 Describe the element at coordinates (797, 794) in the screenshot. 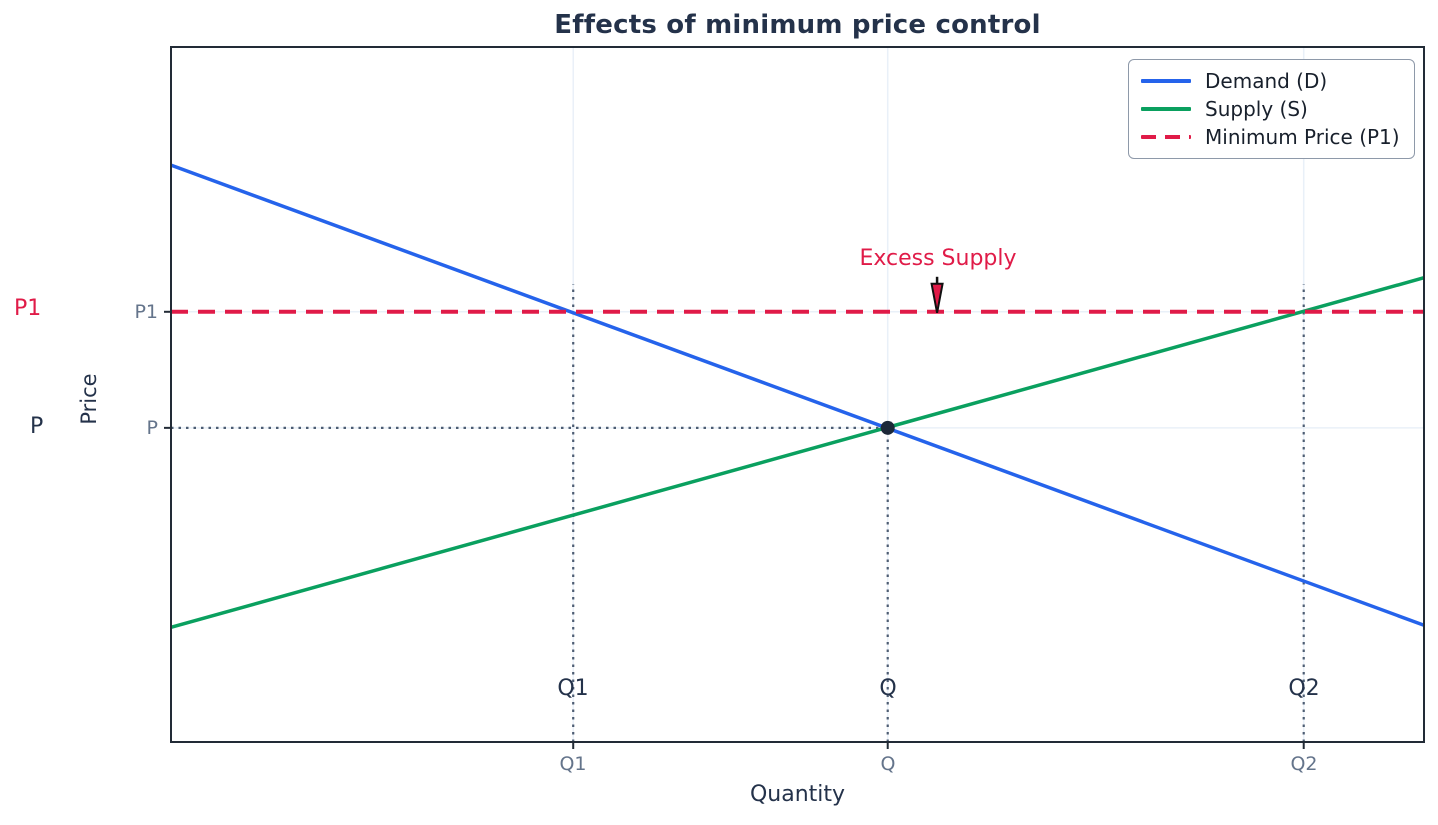

I see `x-axis-title: Quantity` at that location.